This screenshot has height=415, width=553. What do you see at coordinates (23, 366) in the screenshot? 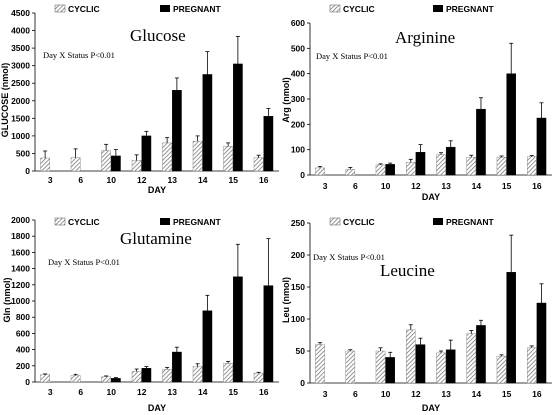
I see `y-tick-label: 200` at bounding box center [23, 366].